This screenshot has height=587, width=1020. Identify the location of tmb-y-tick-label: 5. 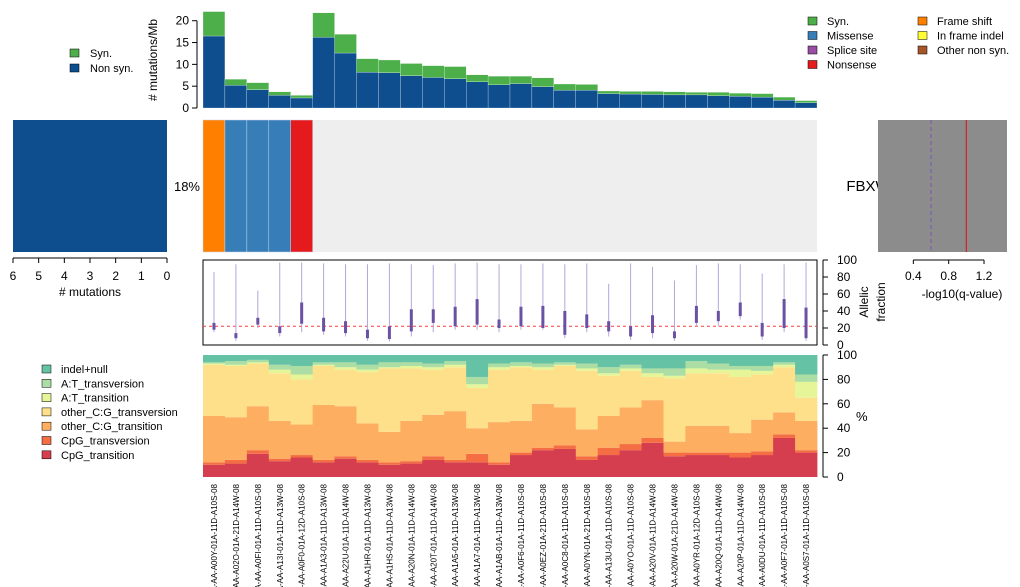
(185, 86).